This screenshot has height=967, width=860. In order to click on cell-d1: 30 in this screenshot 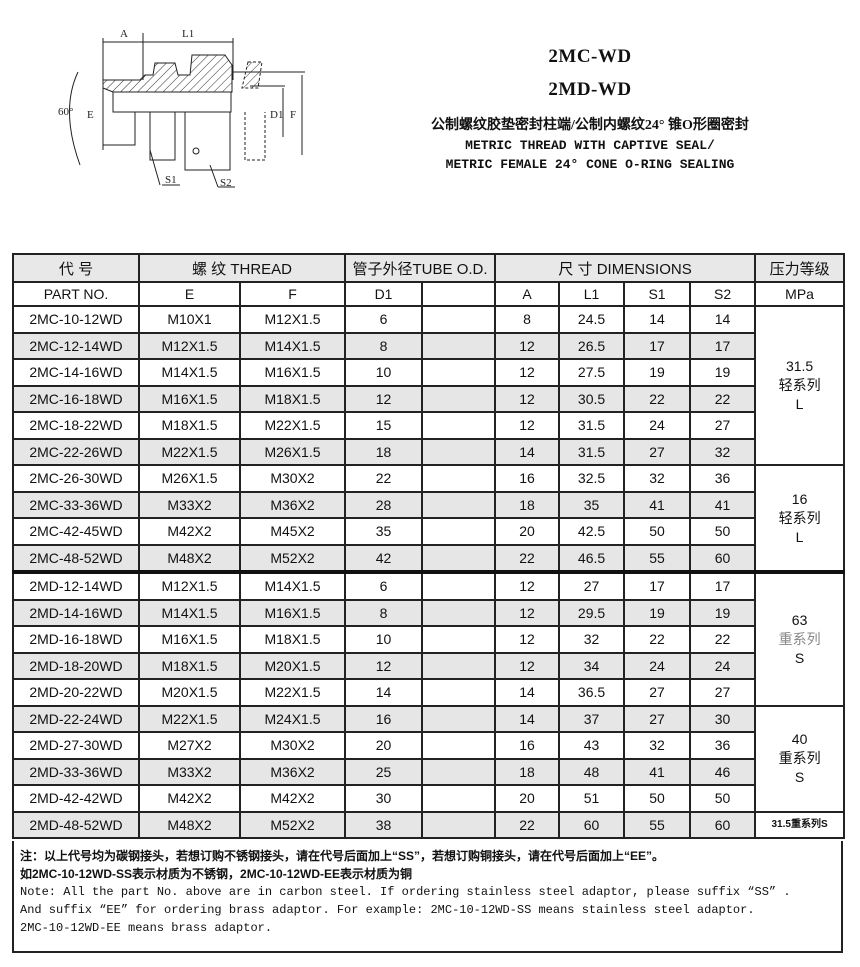, I will do `click(384, 798)`.